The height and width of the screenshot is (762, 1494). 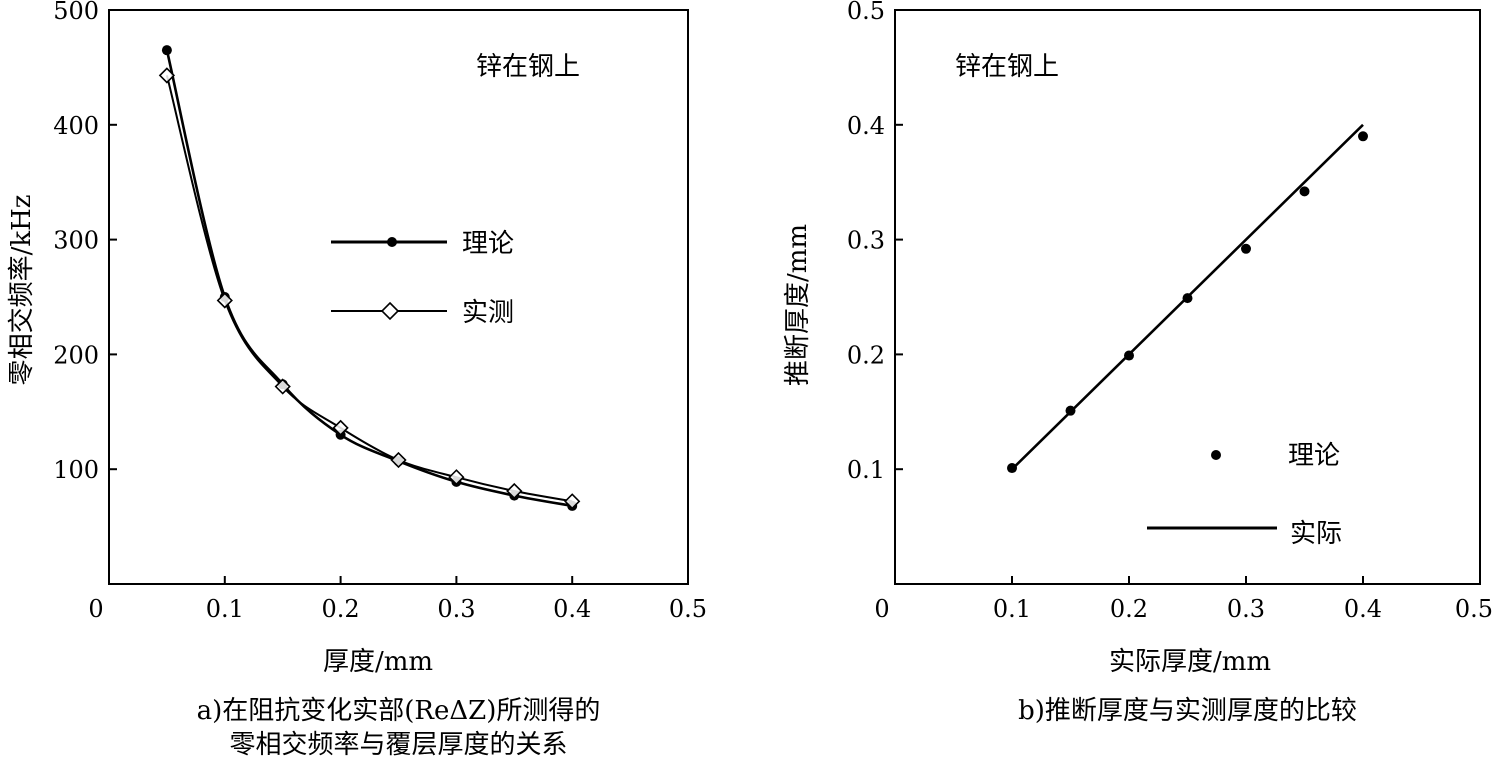 I want to click on chart-a-caption-line2: 零相交频率与覆层厚度的关系, so click(x=398, y=745).